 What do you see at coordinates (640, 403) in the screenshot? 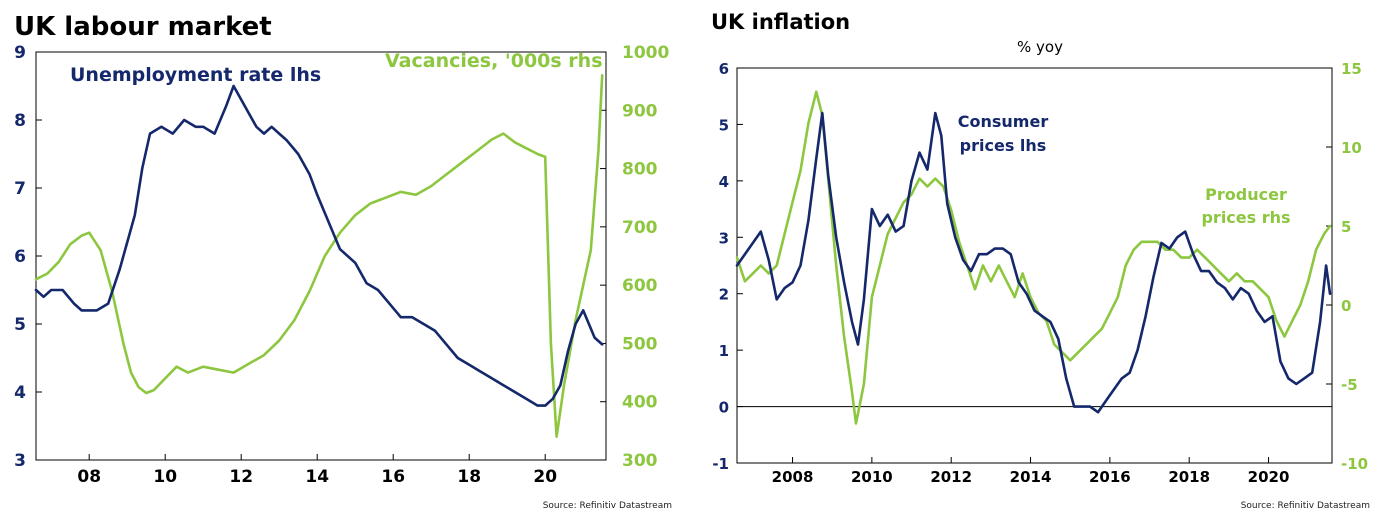
I see `y-right-tick-label: 400` at bounding box center [640, 403].